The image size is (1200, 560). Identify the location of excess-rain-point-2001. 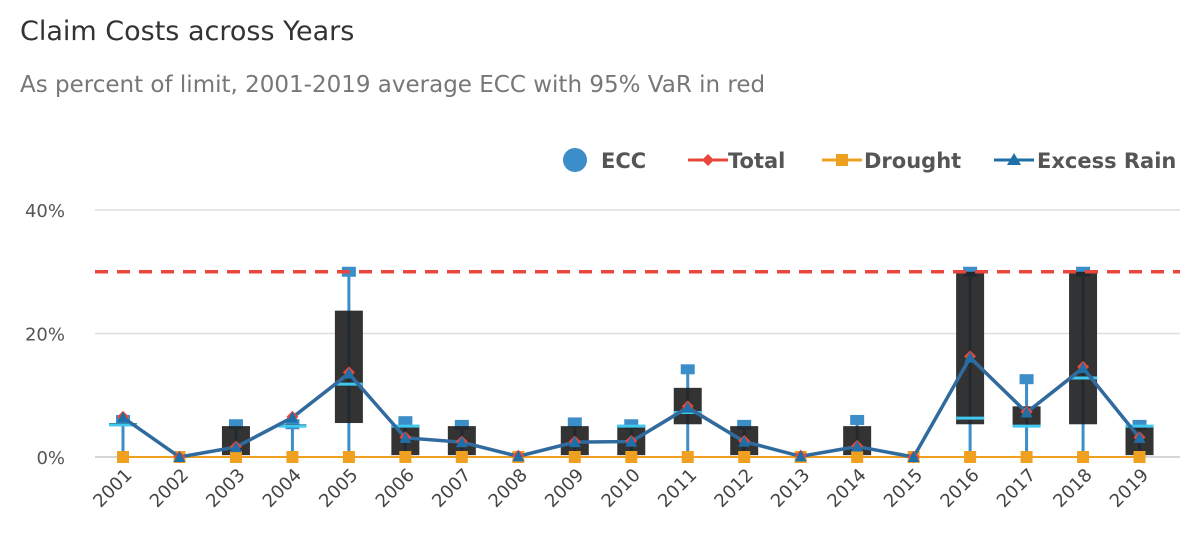
(123, 417).